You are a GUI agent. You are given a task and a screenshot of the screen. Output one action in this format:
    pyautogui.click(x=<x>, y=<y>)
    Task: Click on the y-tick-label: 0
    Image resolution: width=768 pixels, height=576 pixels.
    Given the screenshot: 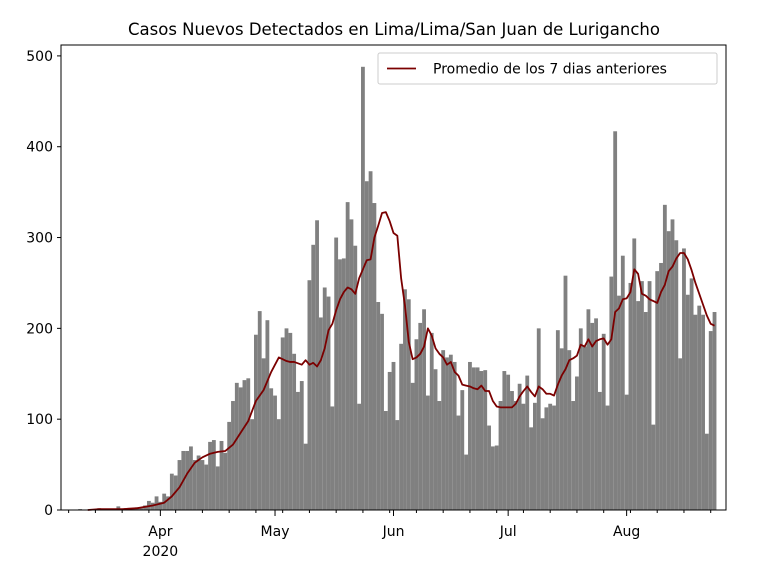 What is the action you would take?
    pyautogui.click(x=48, y=511)
    